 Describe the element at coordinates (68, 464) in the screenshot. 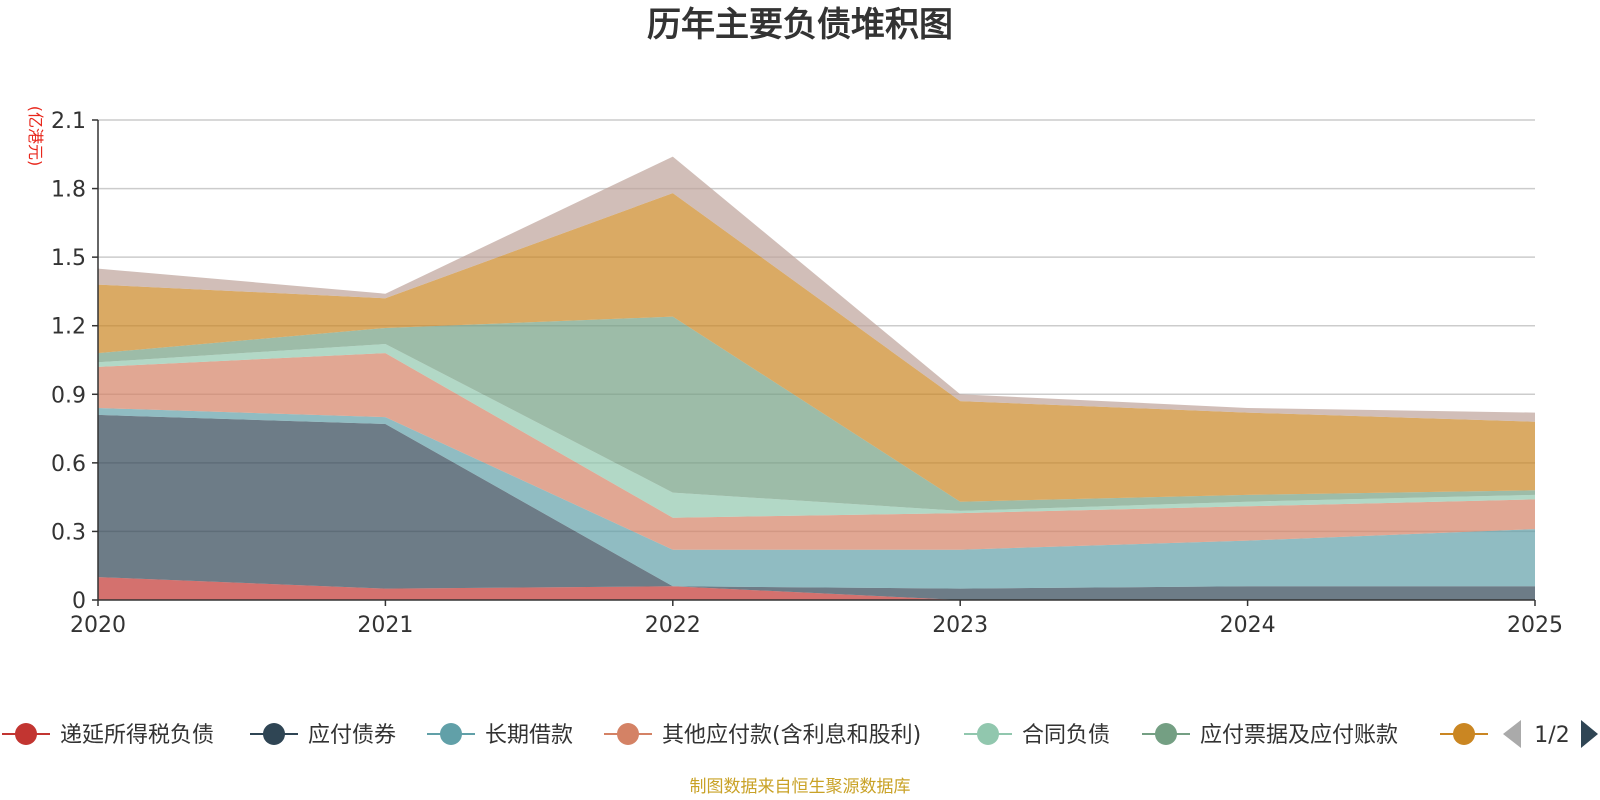

I see `y-tick-label: 0.6` at that location.